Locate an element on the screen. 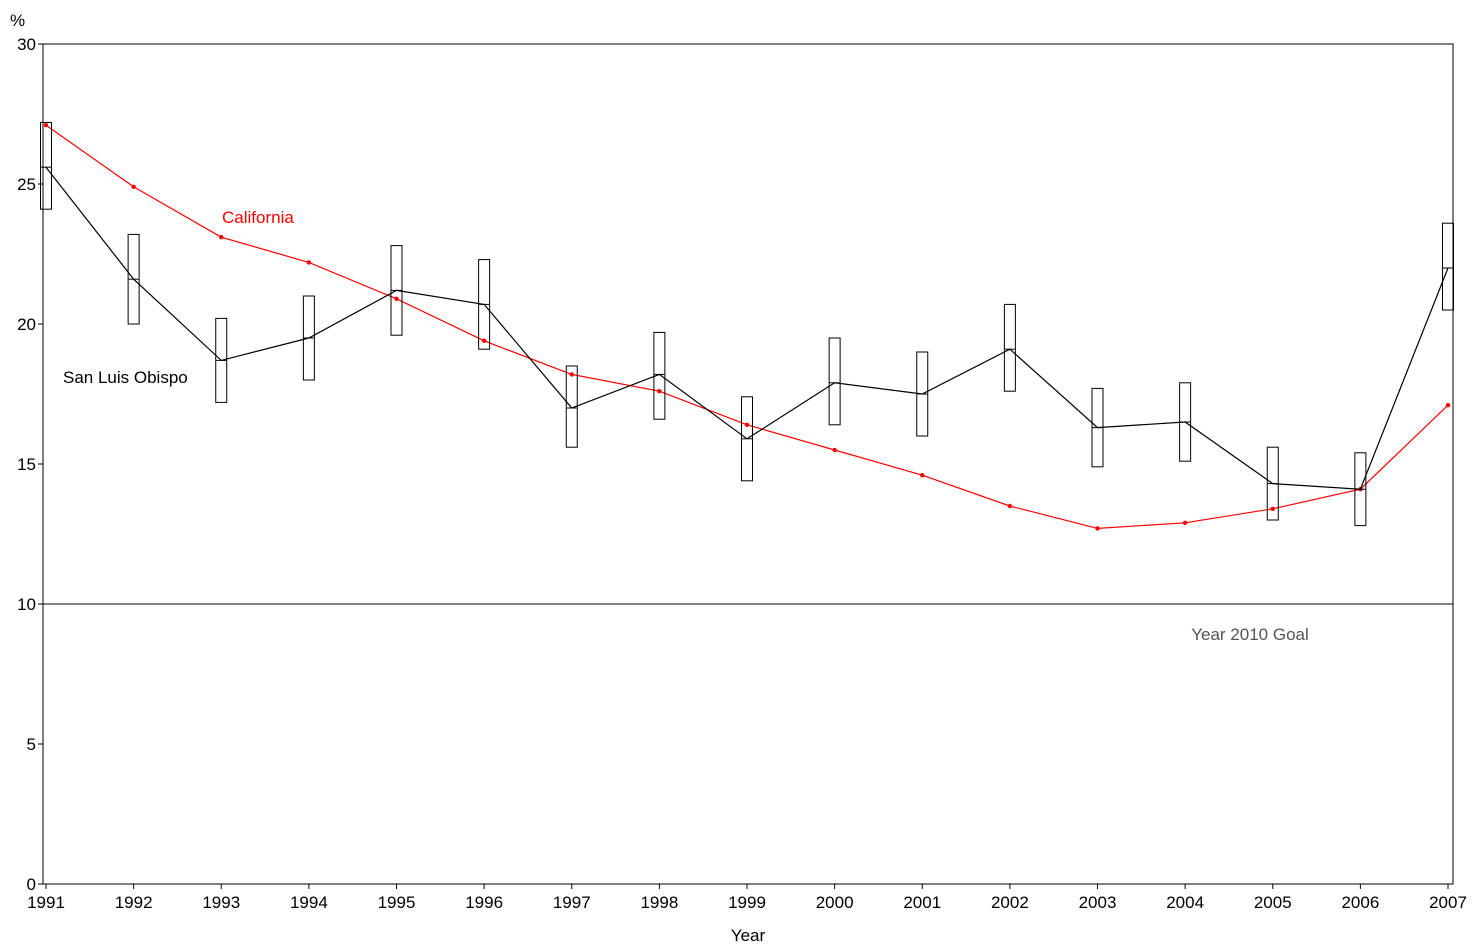 Image resolution: width=1474 pixels, height=946 pixels. y-tick-label: 0 is located at coordinates (31, 884).